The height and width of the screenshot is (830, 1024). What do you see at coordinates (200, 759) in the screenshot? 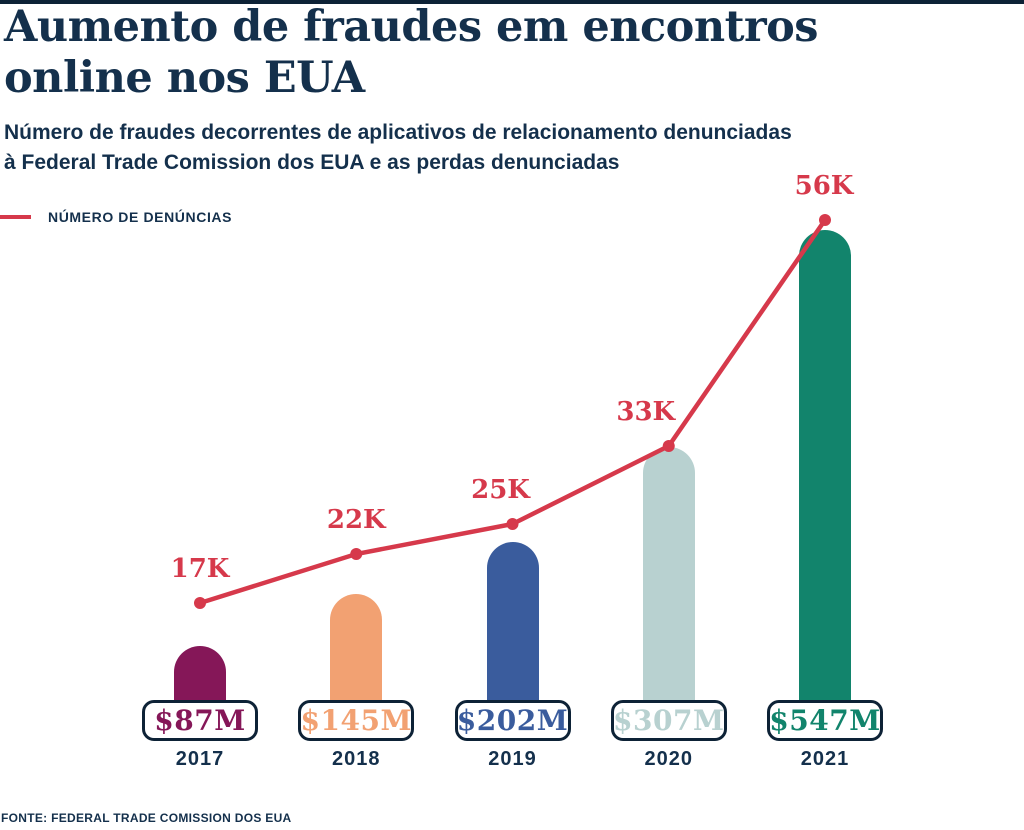
I see `year-label-2017: 2017` at bounding box center [200, 759].